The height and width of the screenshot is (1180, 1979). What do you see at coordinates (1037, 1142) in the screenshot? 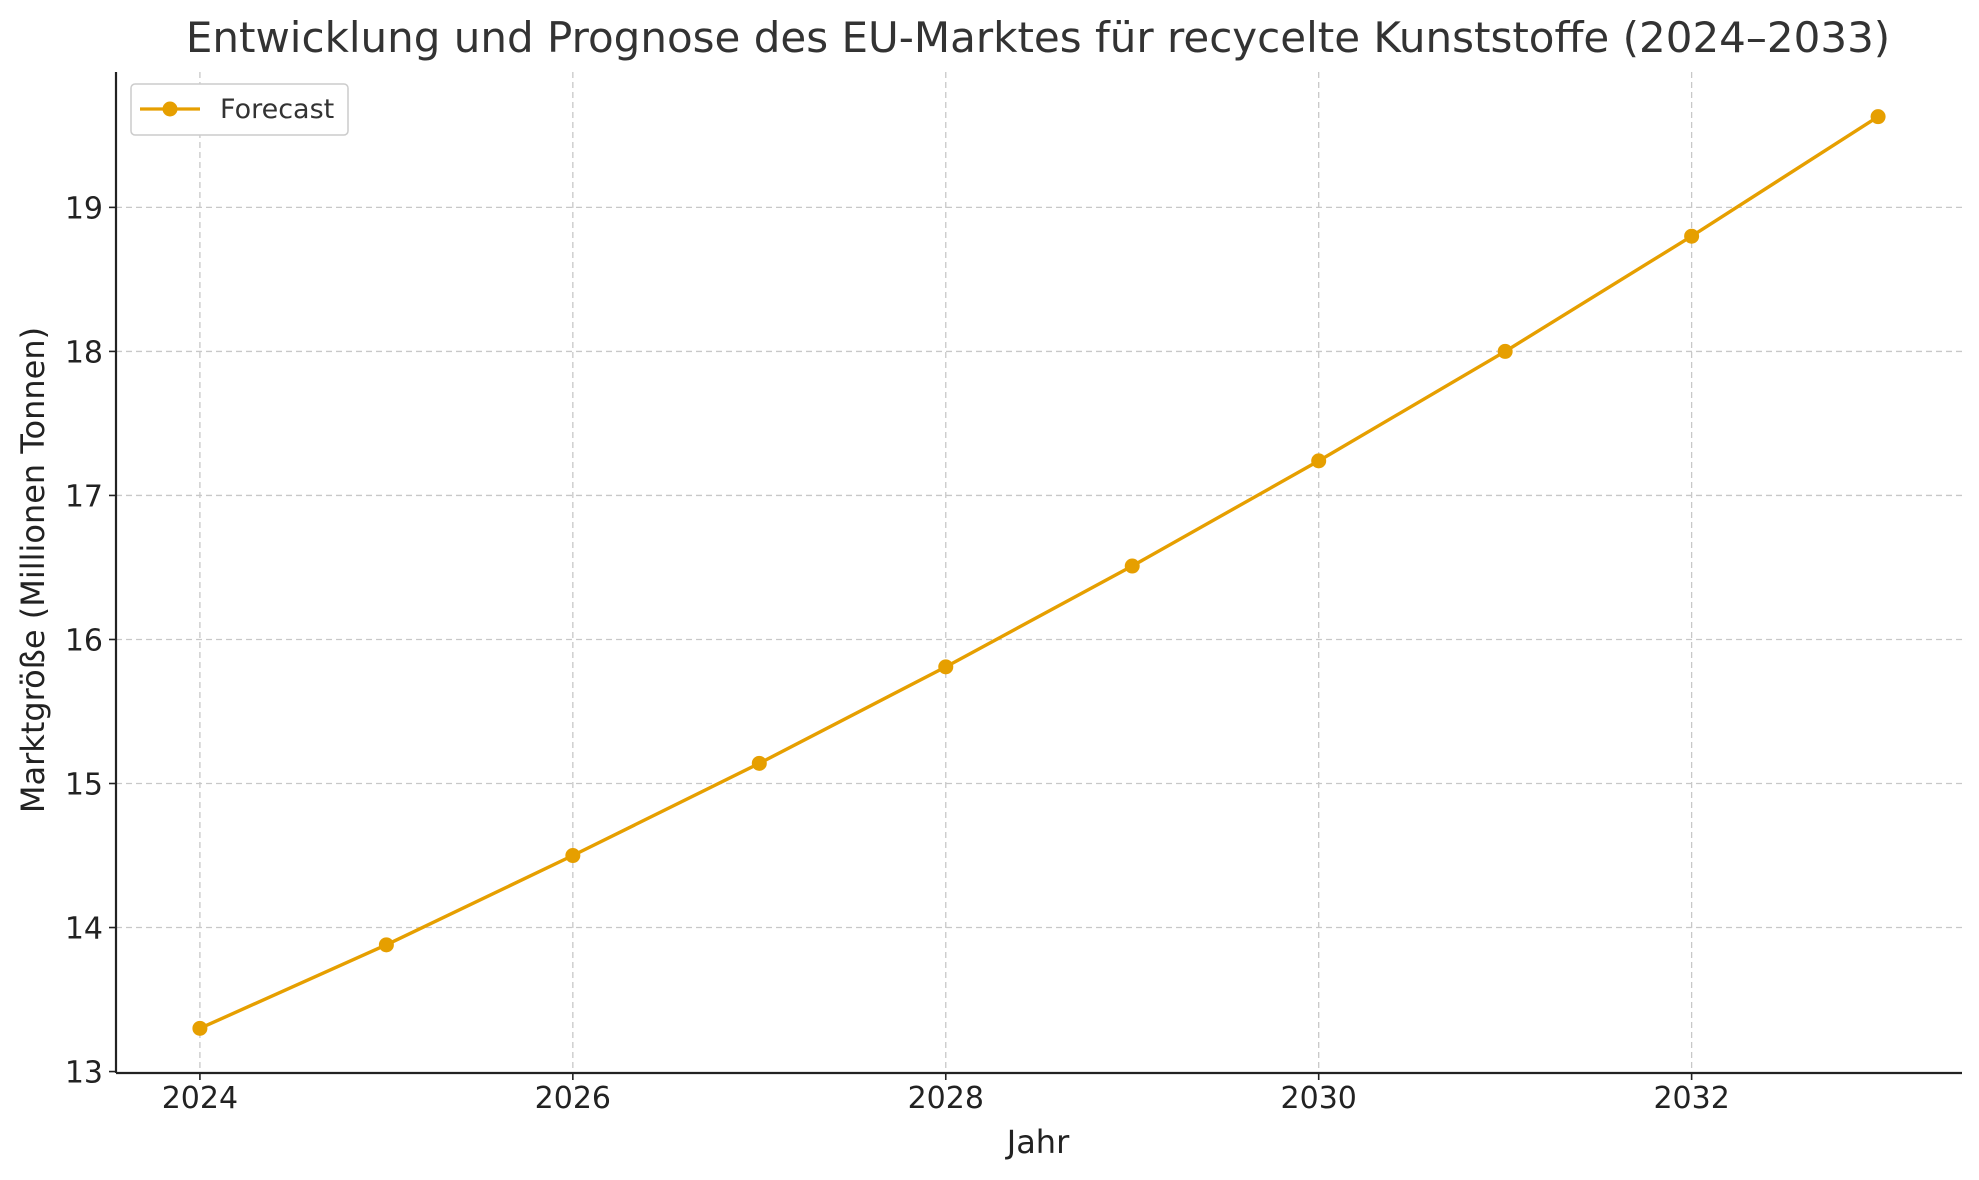
I see `x-axis-label: Jahr` at bounding box center [1037, 1142].